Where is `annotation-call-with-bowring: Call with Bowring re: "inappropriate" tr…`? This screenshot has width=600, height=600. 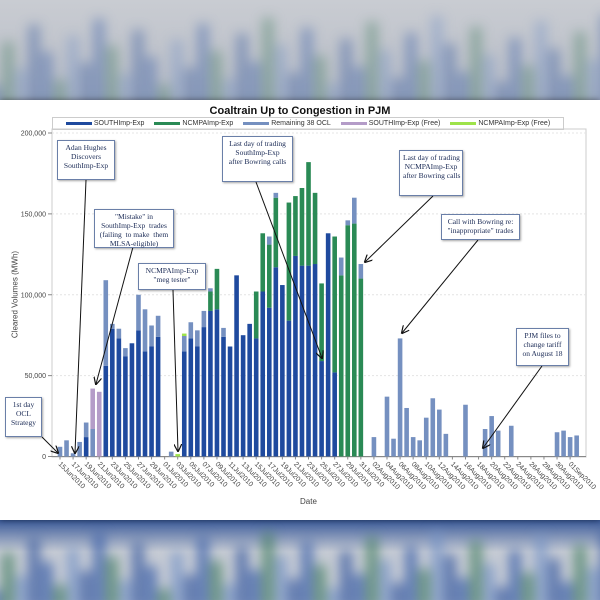 annotation-call-with-bowring: Call with Bowring re: "inappropriate" tr… is located at coordinates (480, 227).